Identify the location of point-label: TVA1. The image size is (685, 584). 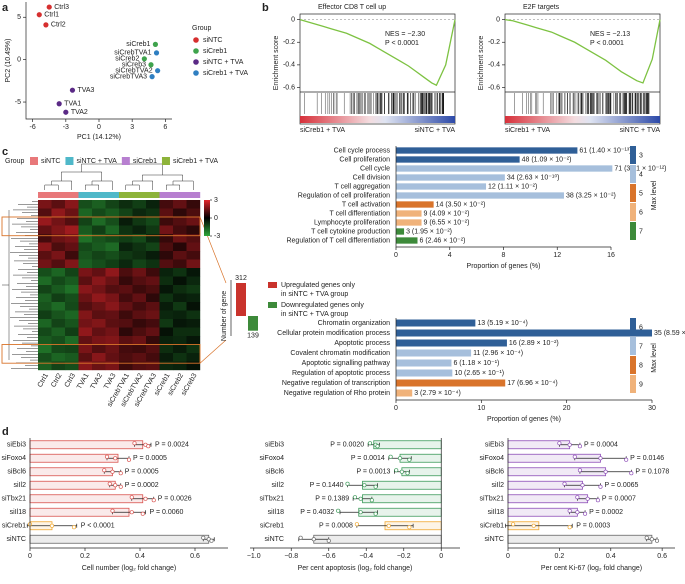
(72, 104).